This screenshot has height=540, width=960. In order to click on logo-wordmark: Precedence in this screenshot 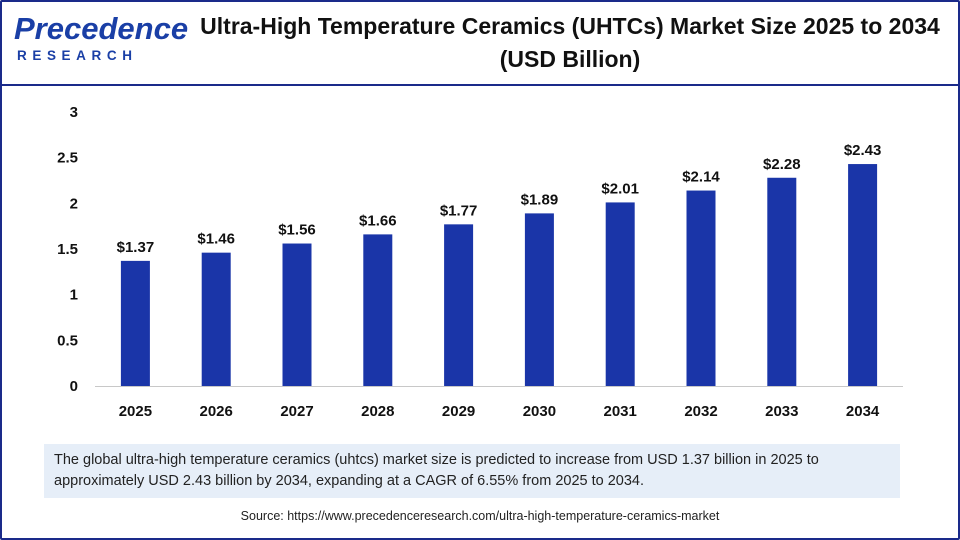, I will do `click(101, 28)`.